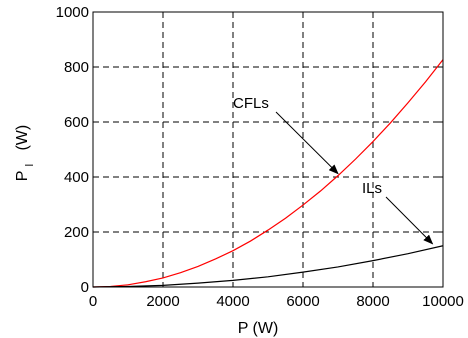  Describe the element at coordinates (30, 165) in the screenshot. I see `y-axis-label-subscript: l` at that location.